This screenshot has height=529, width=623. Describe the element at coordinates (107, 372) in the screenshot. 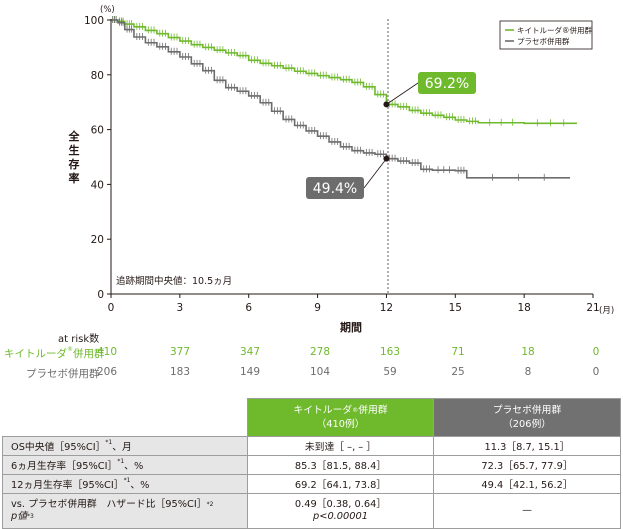

I see `risk-value: 206` at that location.